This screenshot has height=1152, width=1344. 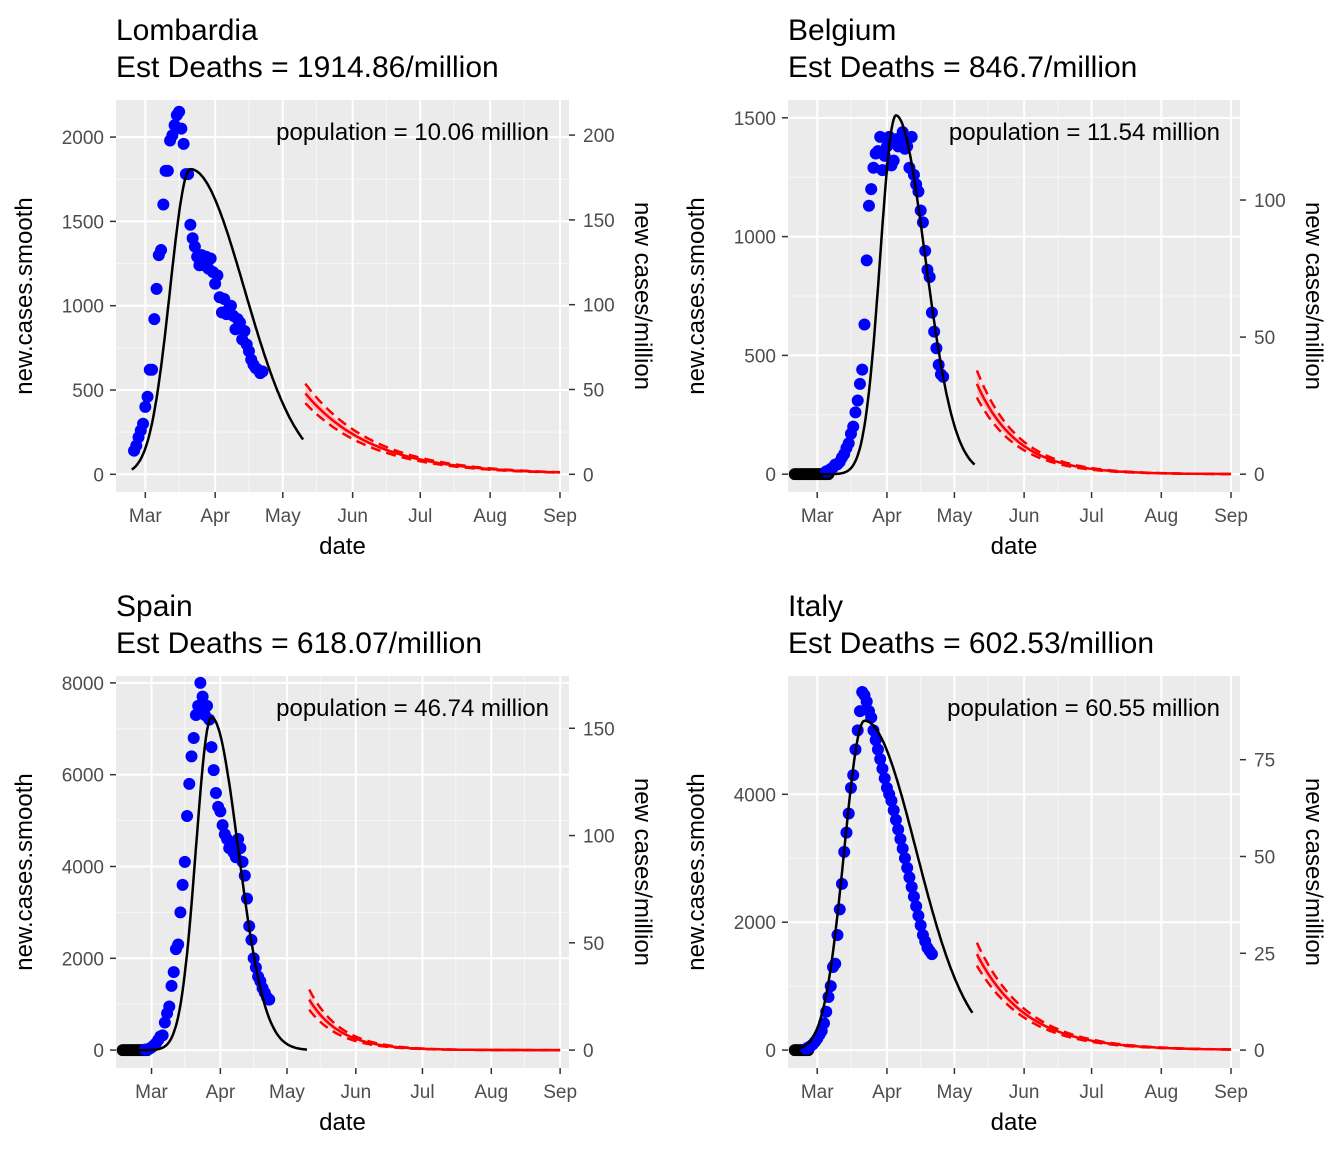 I want to click on y2-tick-label: 200, so click(x=599, y=136).